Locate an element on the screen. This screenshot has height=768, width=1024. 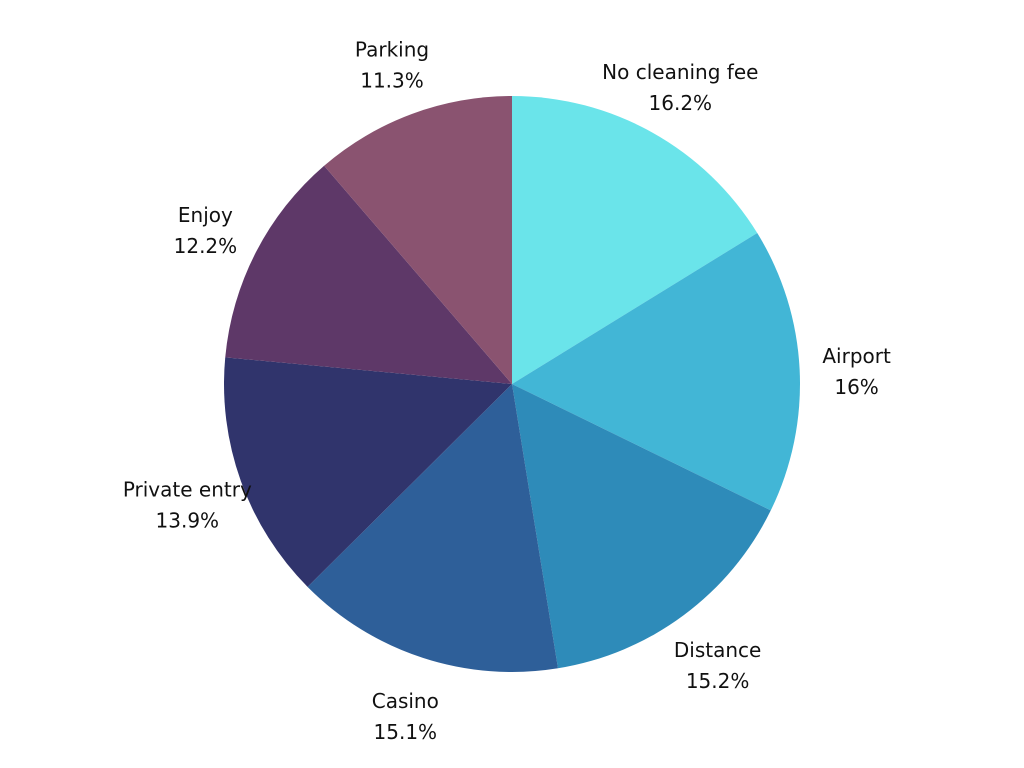
pie-slice-distance is located at coordinates (641, 526).